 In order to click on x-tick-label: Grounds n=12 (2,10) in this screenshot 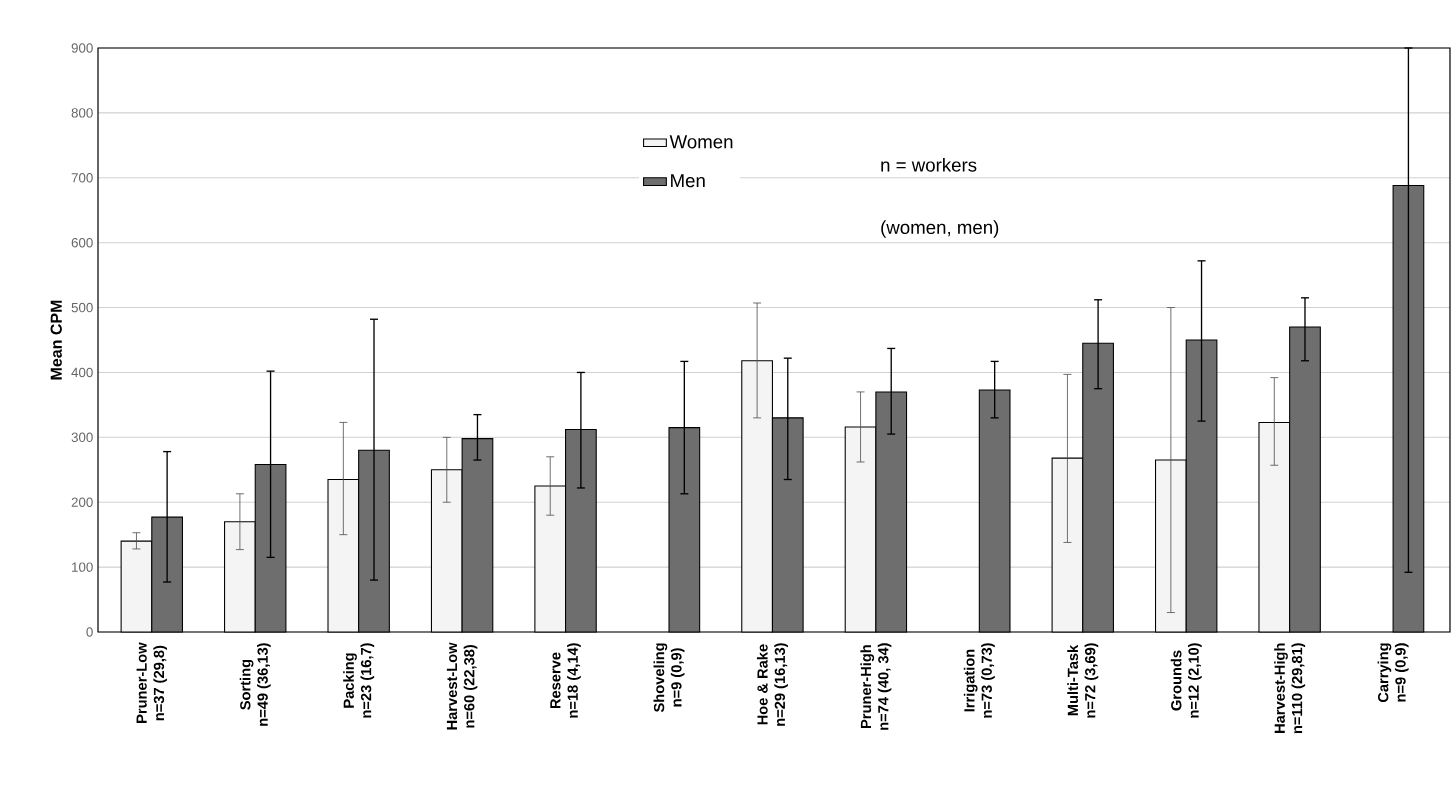, I will do `click(1186, 680)`.